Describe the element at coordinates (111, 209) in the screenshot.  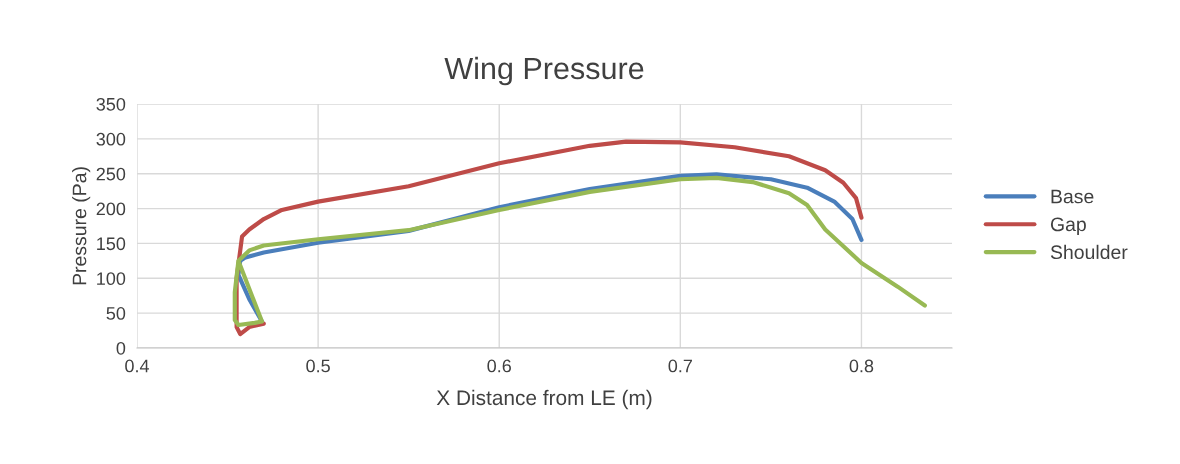
I see `y-tick-label: 200` at that location.